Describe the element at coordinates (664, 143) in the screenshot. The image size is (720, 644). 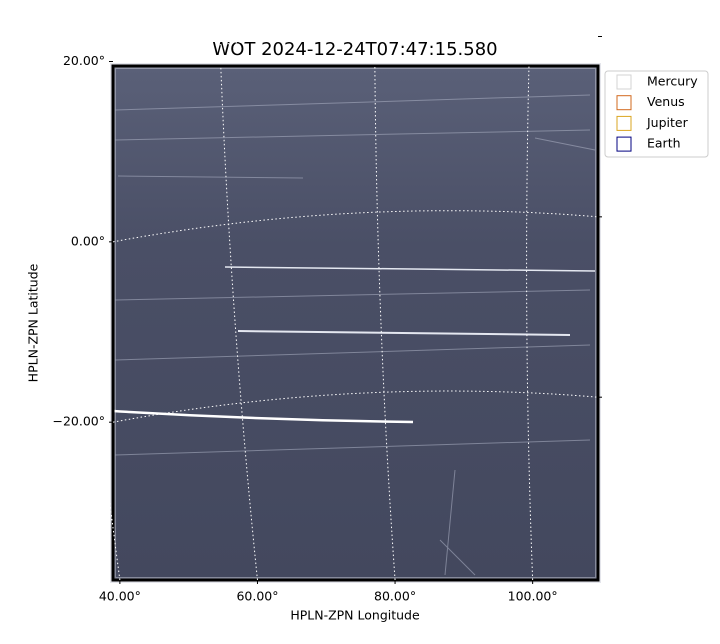
I see `legend-label: Earth` at that location.